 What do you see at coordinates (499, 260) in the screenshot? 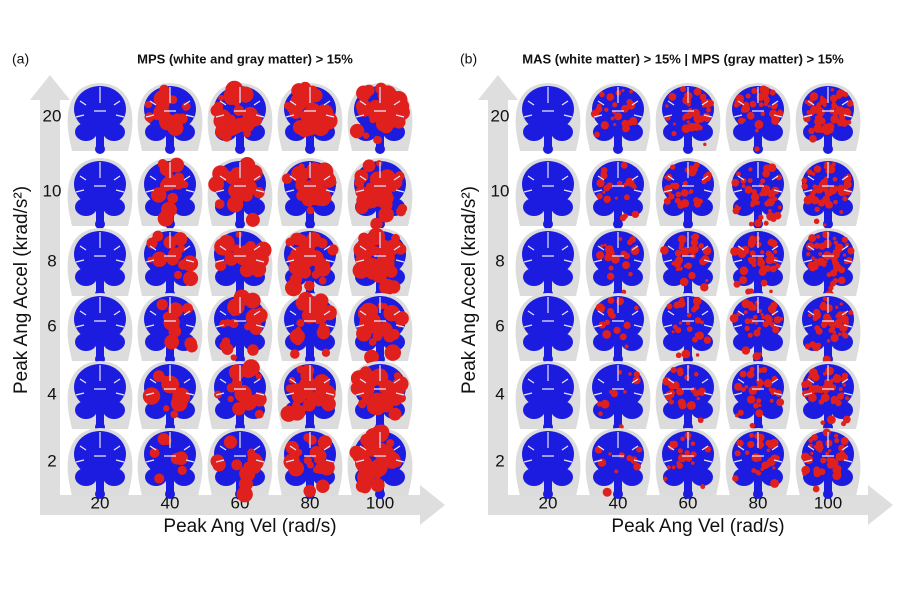
I see `row-label: 8` at bounding box center [499, 260].